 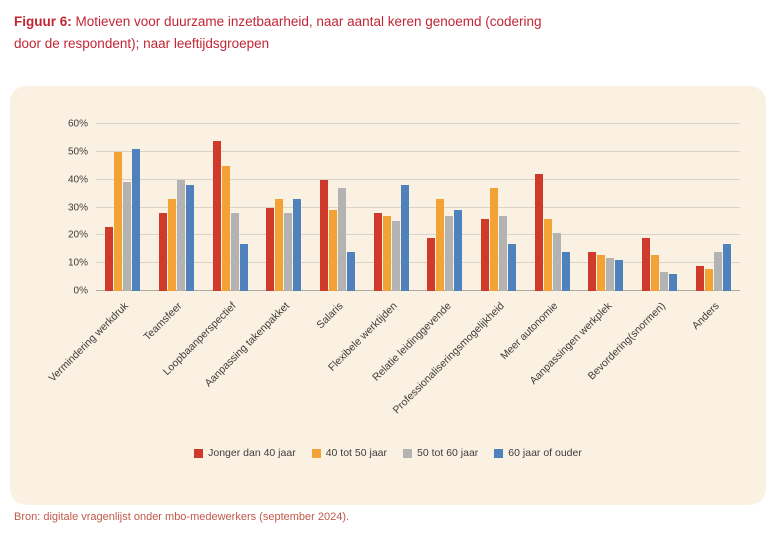 What do you see at coordinates (705, 316) in the screenshot?
I see `x-axis-label: Anders` at bounding box center [705, 316].